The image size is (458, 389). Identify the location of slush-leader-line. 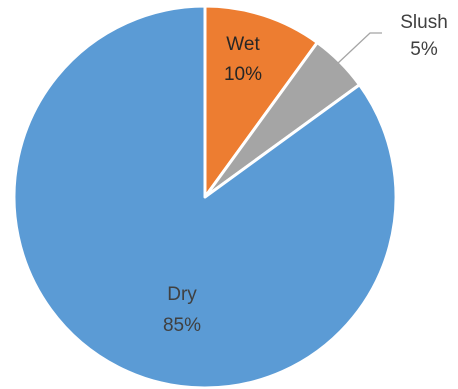
(359, 48).